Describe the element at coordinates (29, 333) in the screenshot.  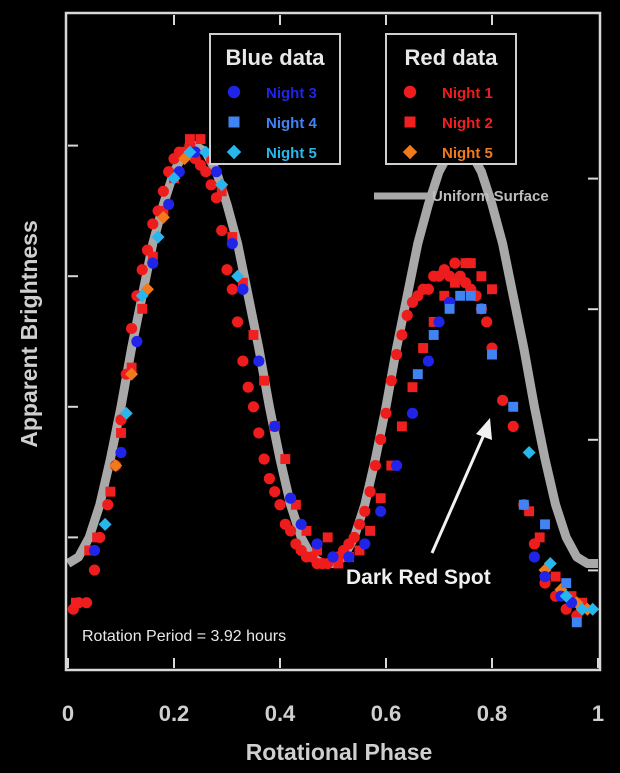
I see `y-axis-label: Apparent Brightness` at that location.